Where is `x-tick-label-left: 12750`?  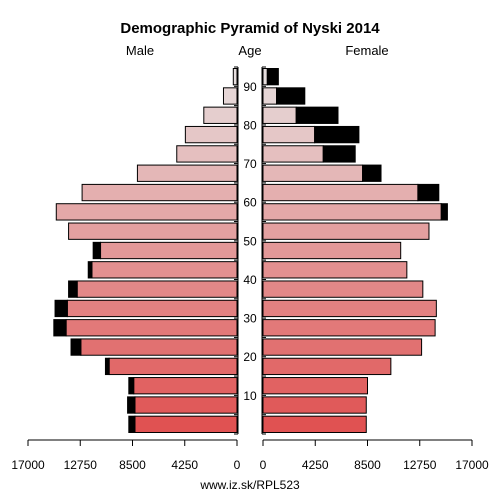 x-tick-label-left: 12750 is located at coordinates (81, 465).